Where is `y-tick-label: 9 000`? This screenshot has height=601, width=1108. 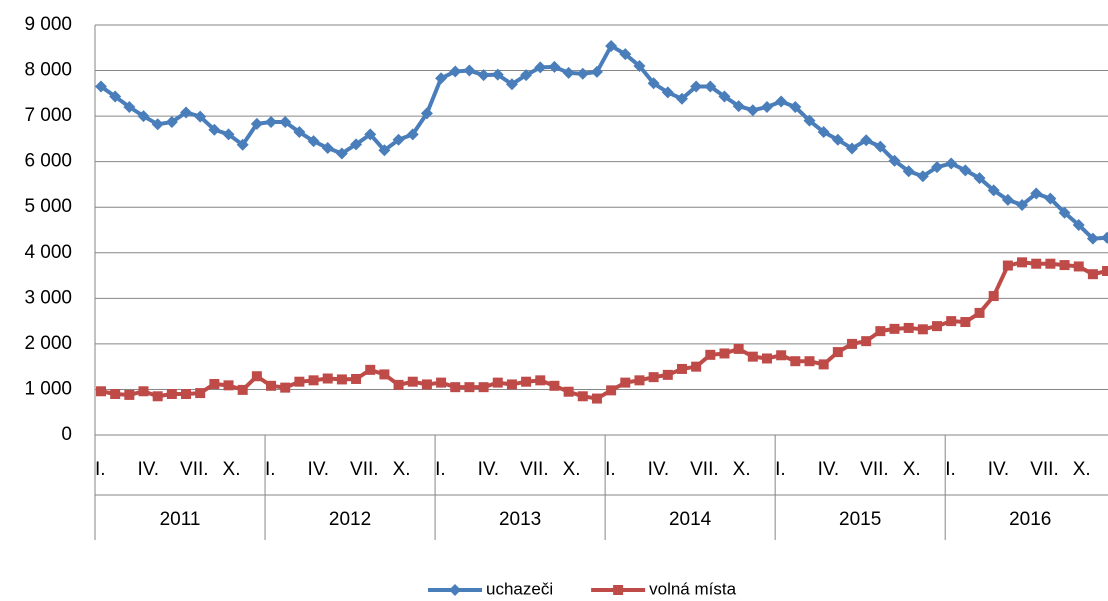 y-tick-label: 9 000 is located at coordinates (48, 24).